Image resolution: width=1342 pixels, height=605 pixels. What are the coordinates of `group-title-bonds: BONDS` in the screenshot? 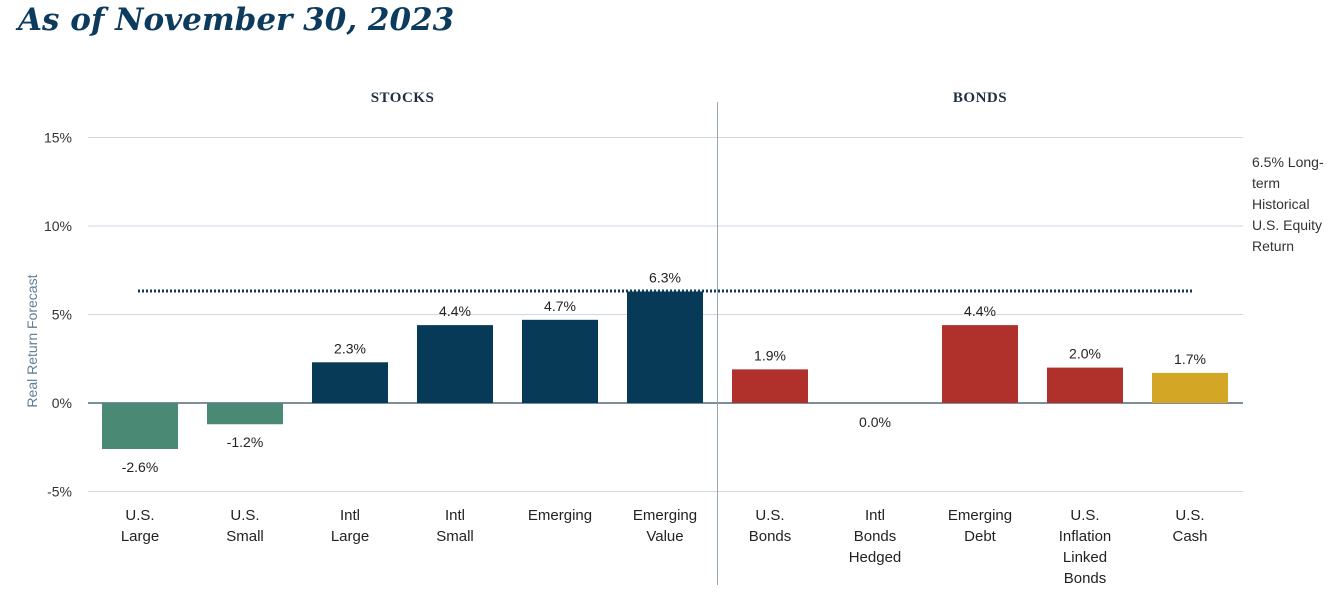 It's located at (980, 98).